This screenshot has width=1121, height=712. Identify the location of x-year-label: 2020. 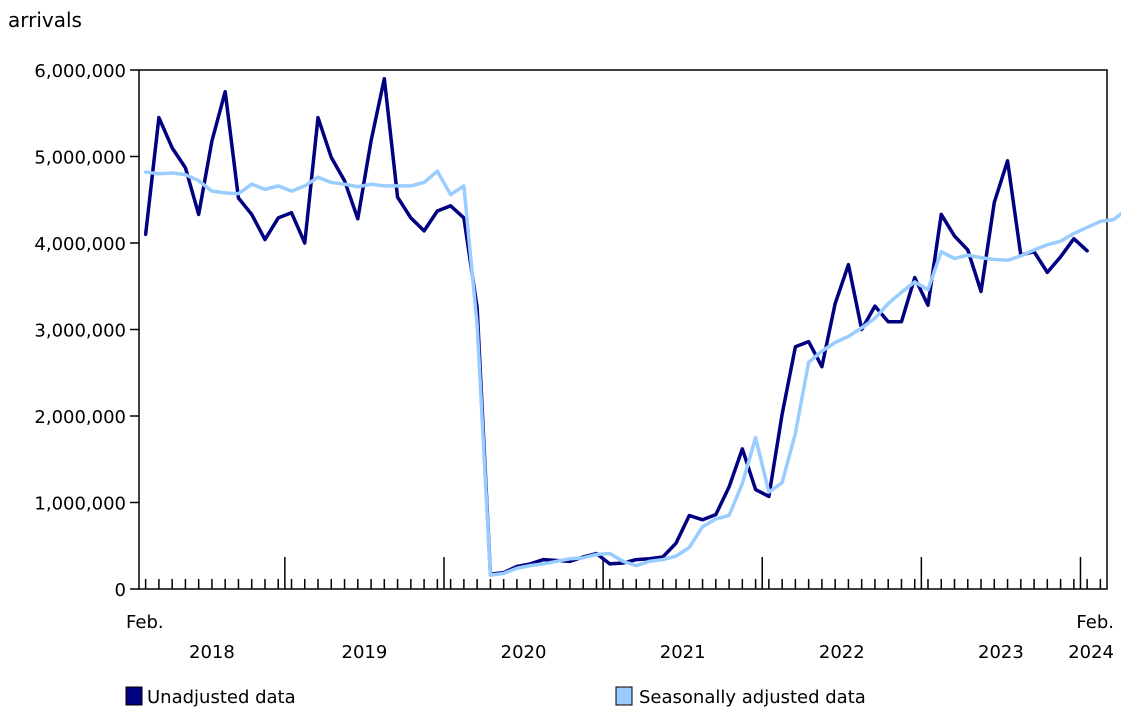
(524, 652).